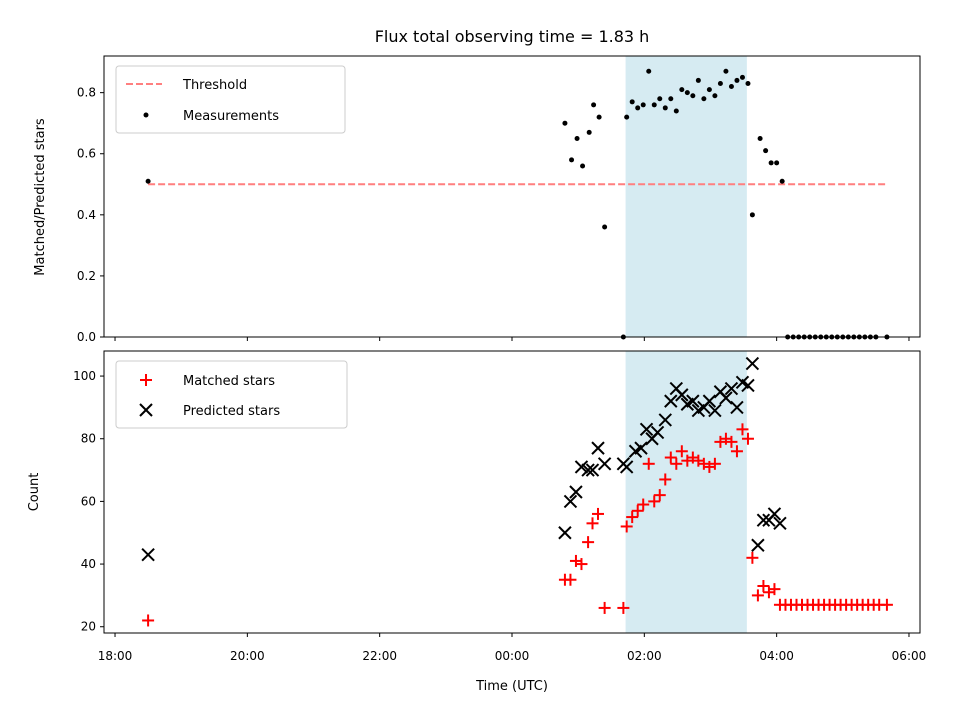 The height and width of the screenshot is (724, 960). Describe the element at coordinates (231, 411) in the screenshot. I see `predicted-legend-label: Predicted stars` at that location.